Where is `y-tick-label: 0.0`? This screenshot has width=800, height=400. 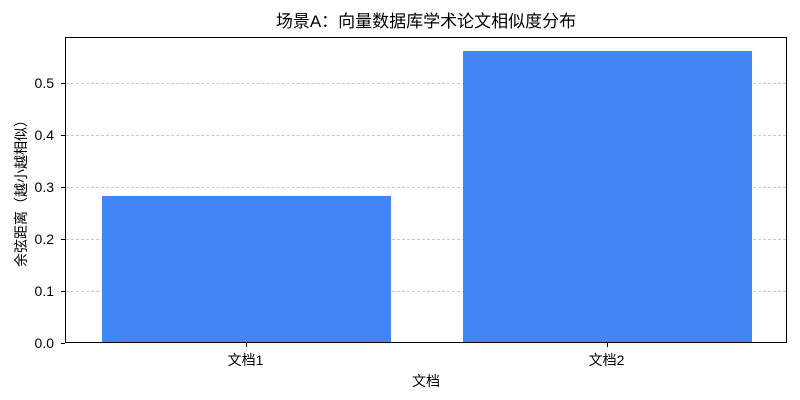 y-tick-label: 0.0 is located at coordinates (44, 343).